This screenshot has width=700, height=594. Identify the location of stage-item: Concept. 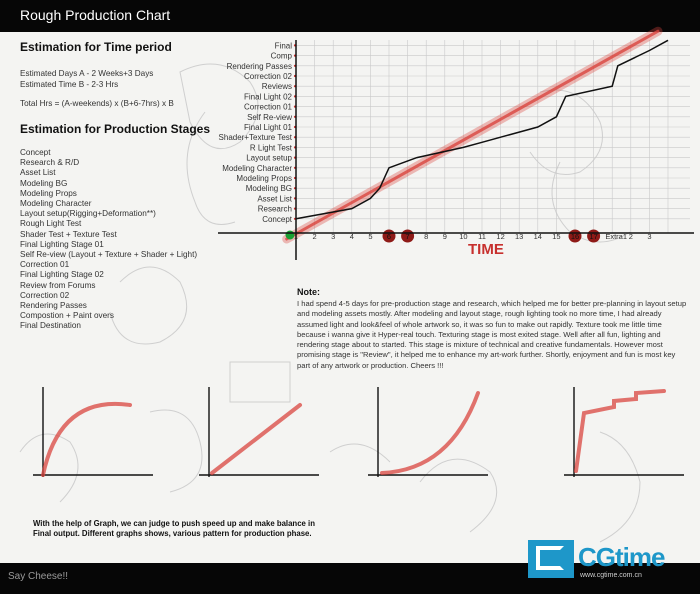
(35, 152).